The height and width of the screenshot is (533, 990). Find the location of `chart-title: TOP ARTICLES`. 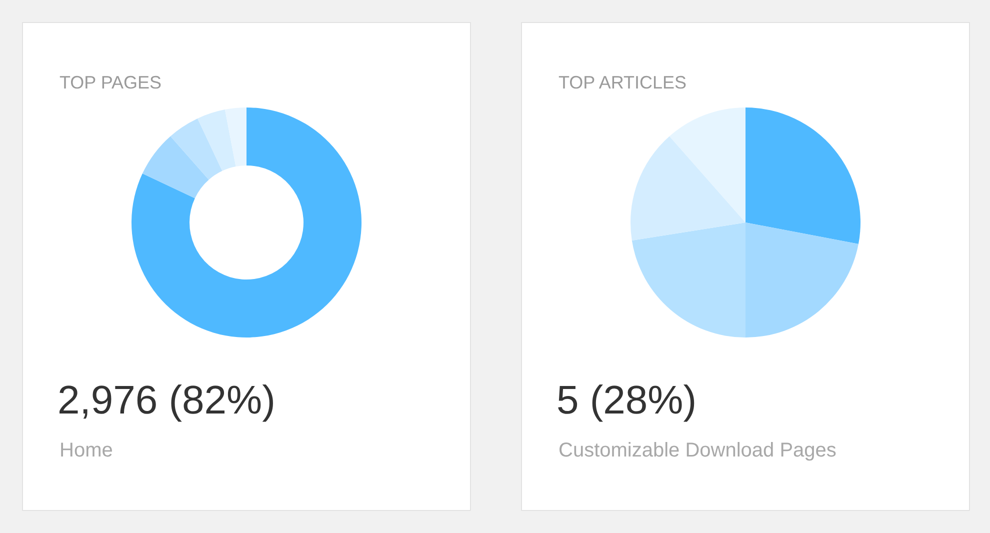

chart-title: TOP ARTICLES is located at coordinates (622, 82).